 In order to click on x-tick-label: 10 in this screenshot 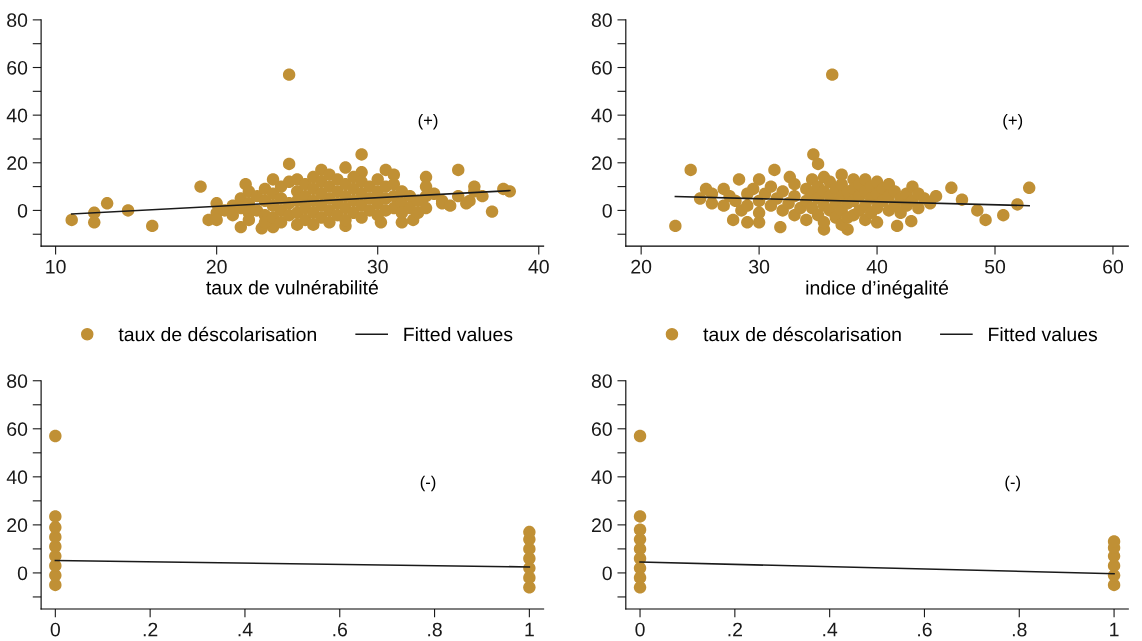, I will do `click(56, 266)`.